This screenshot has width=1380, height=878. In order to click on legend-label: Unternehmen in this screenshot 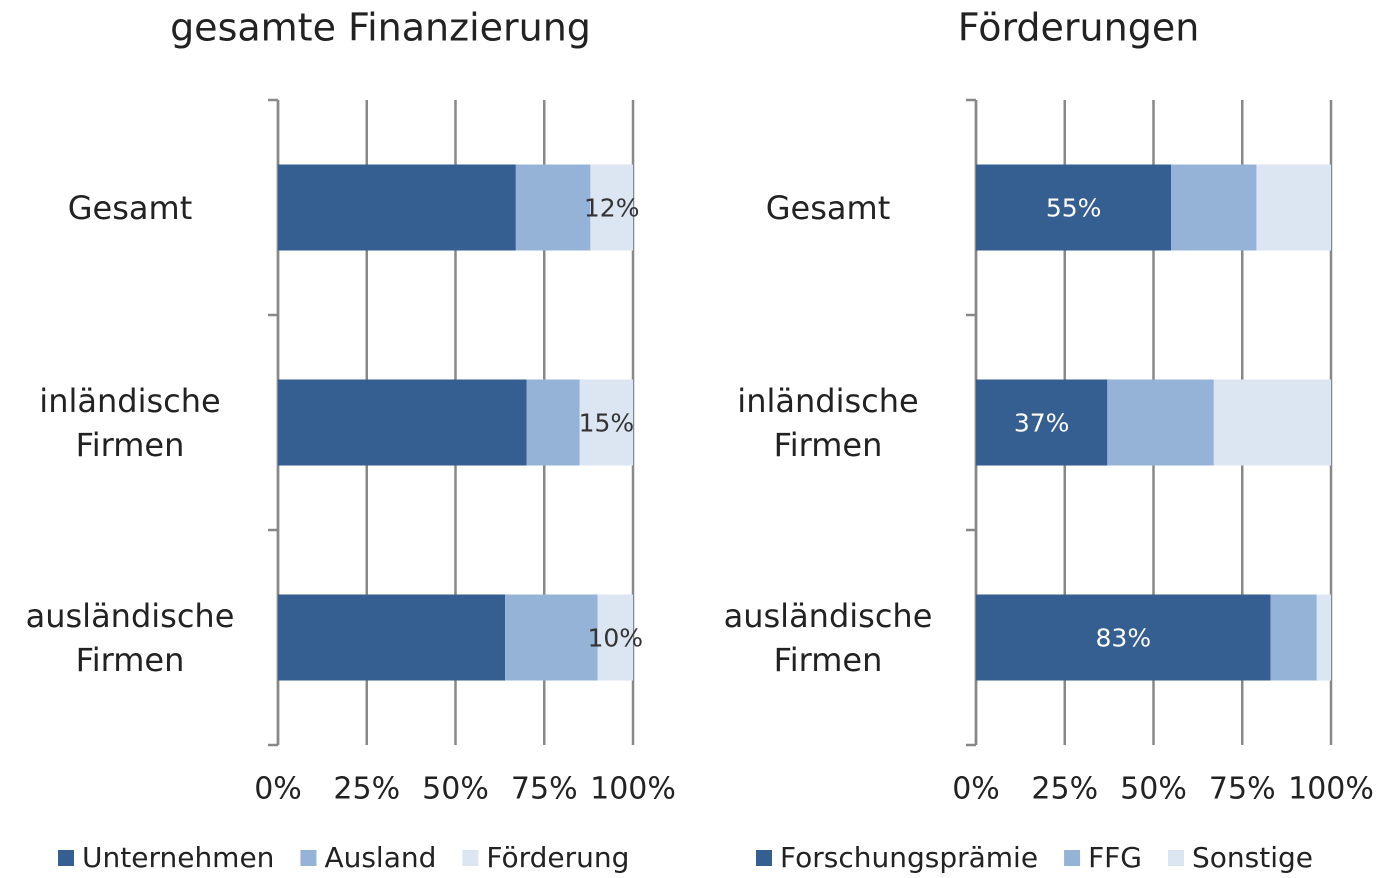, I will do `click(178, 857)`.